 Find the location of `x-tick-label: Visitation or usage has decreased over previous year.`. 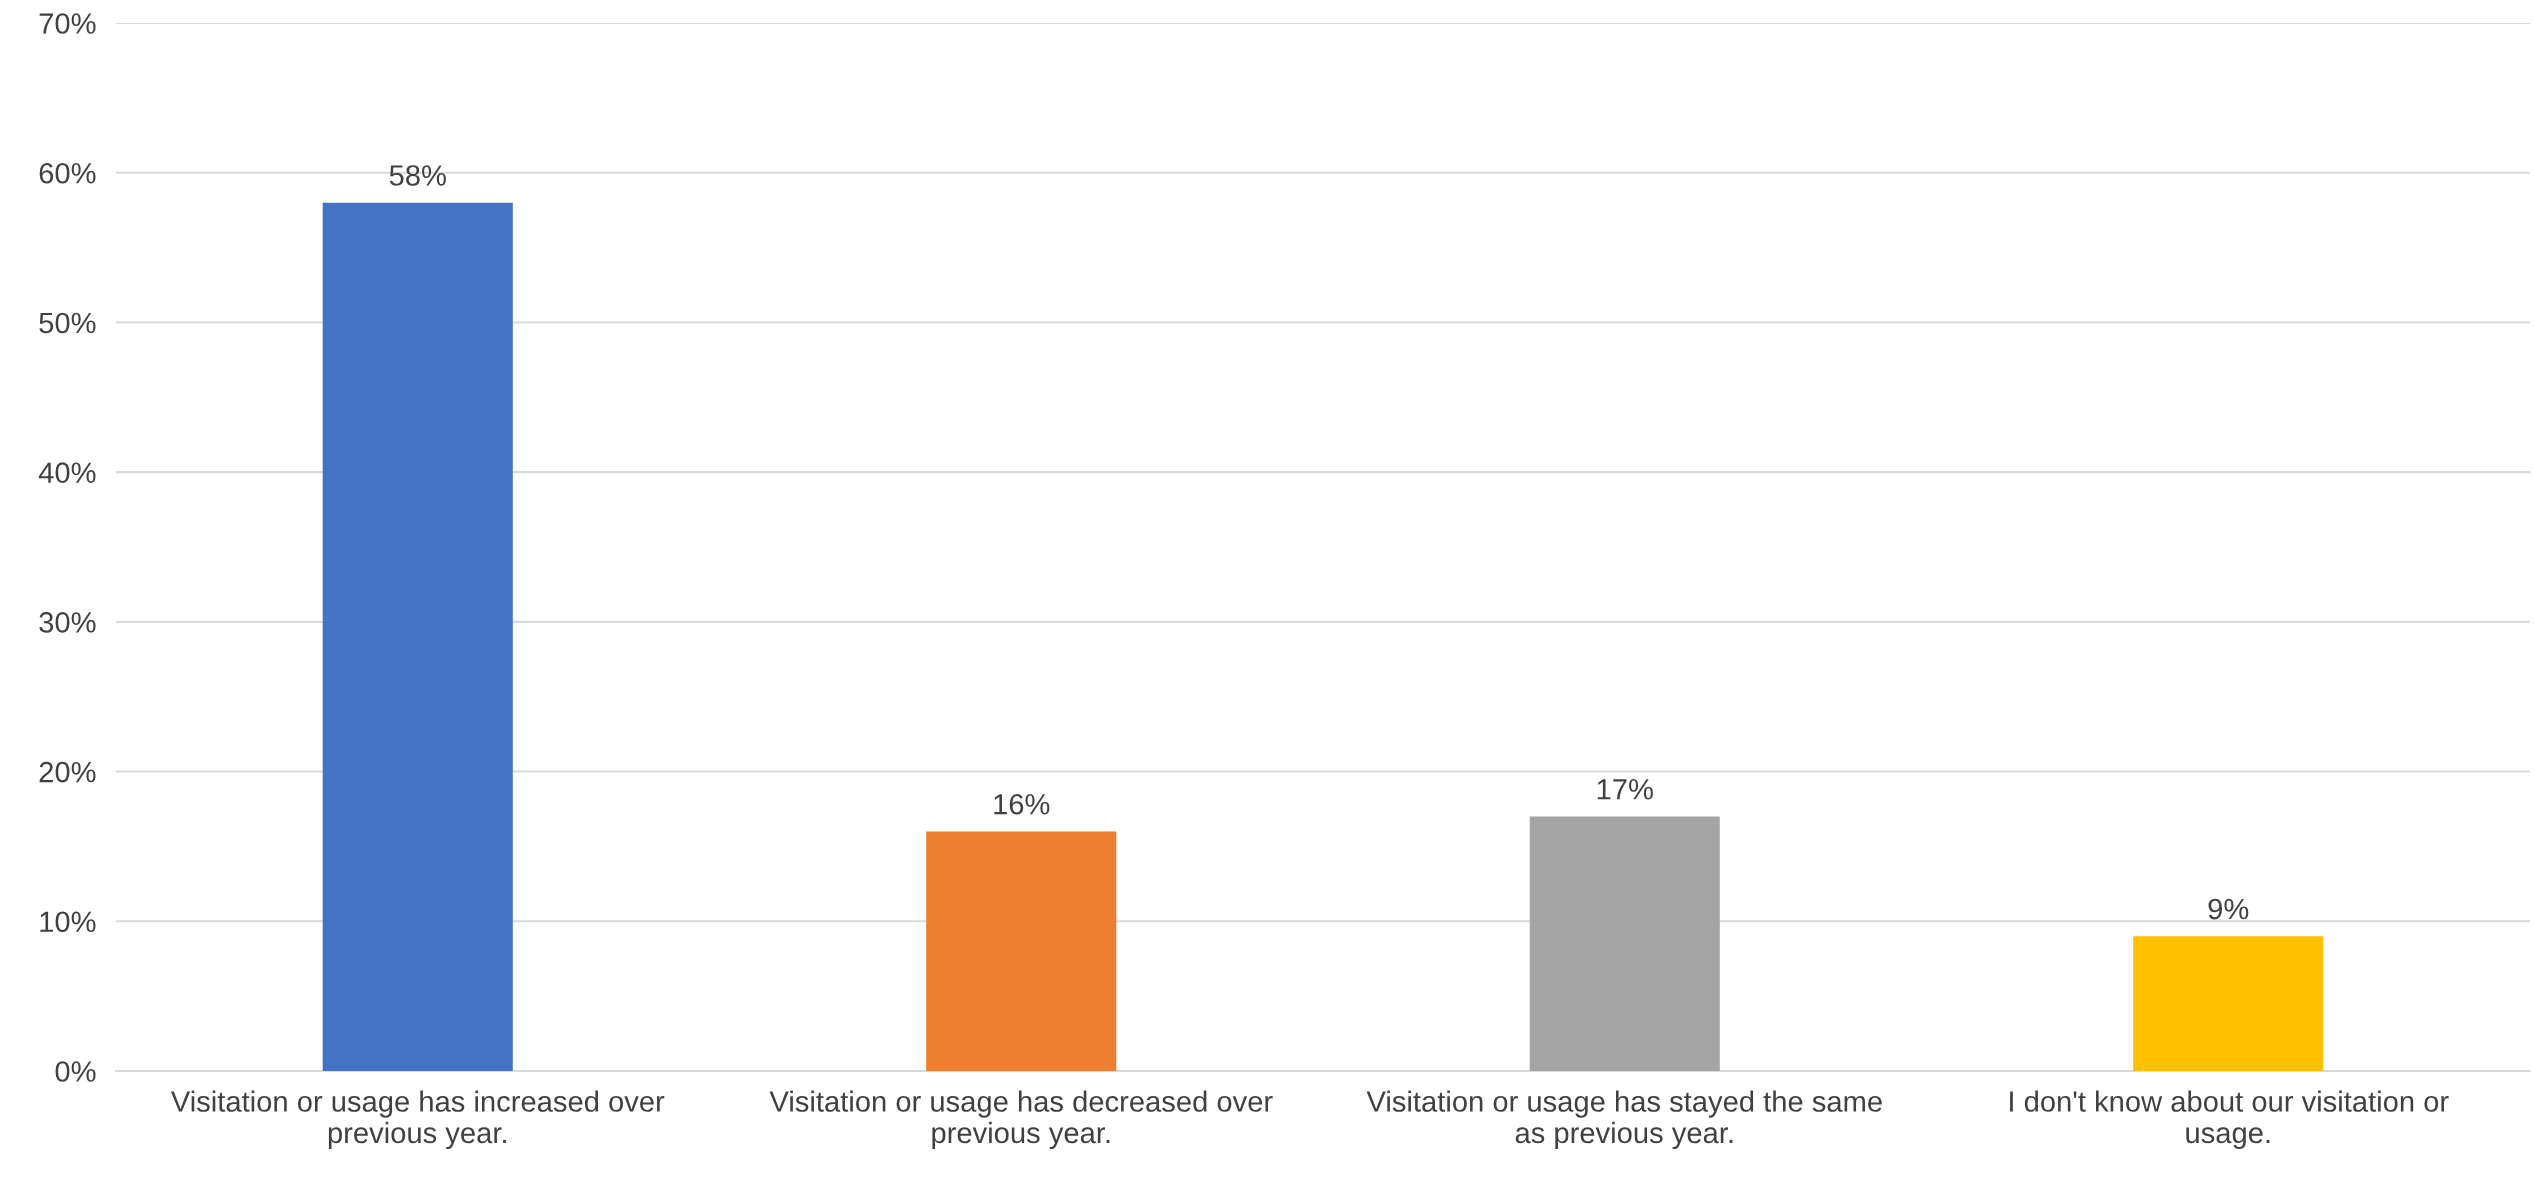

x-tick-label: Visitation or usage has decreased over previous year. is located at coordinates (1021, 1120).